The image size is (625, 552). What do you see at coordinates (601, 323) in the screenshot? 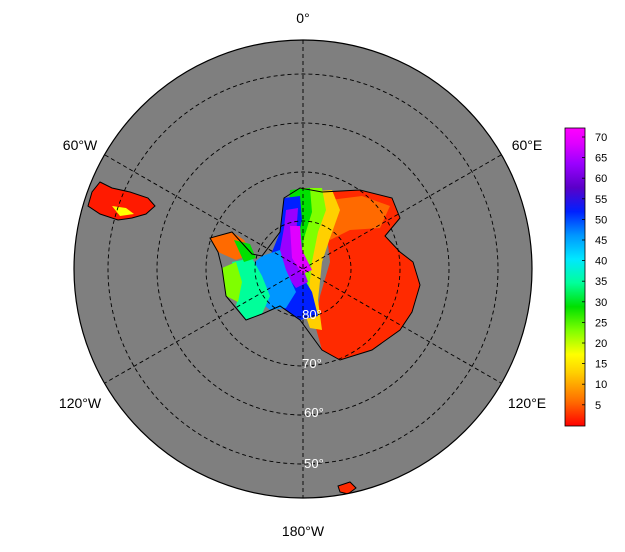
I see `colorbar-tick-label: 25` at bounding box center [601, 323].